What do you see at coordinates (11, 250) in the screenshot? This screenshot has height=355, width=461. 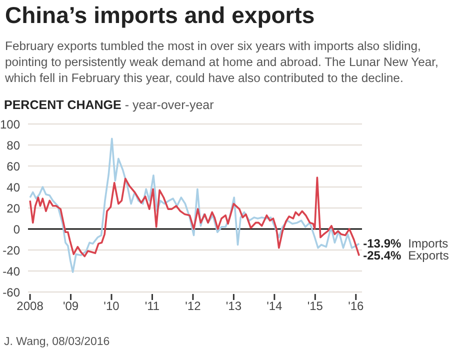 I see `y-tick-label: -20` at bounding box center [11, 250].